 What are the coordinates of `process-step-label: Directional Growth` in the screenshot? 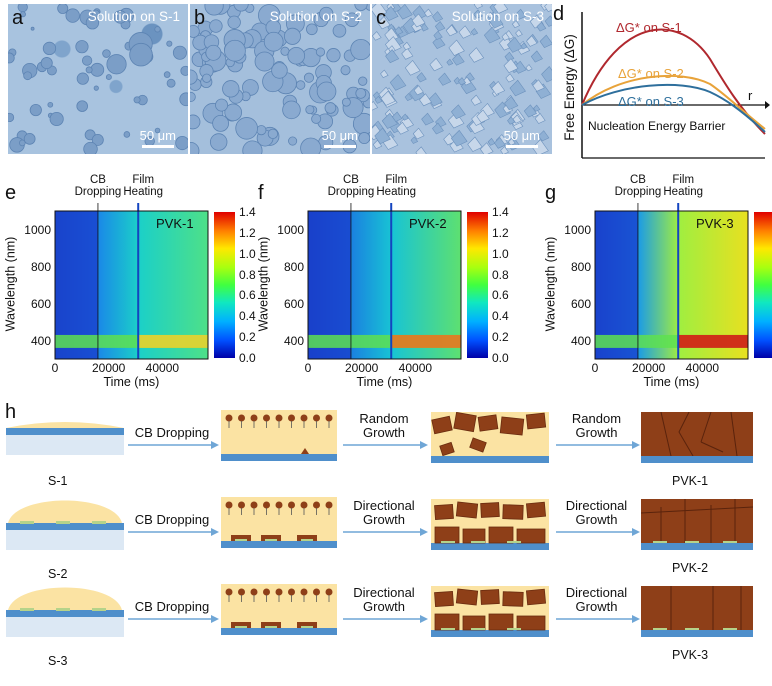 It's located at (384, 512).